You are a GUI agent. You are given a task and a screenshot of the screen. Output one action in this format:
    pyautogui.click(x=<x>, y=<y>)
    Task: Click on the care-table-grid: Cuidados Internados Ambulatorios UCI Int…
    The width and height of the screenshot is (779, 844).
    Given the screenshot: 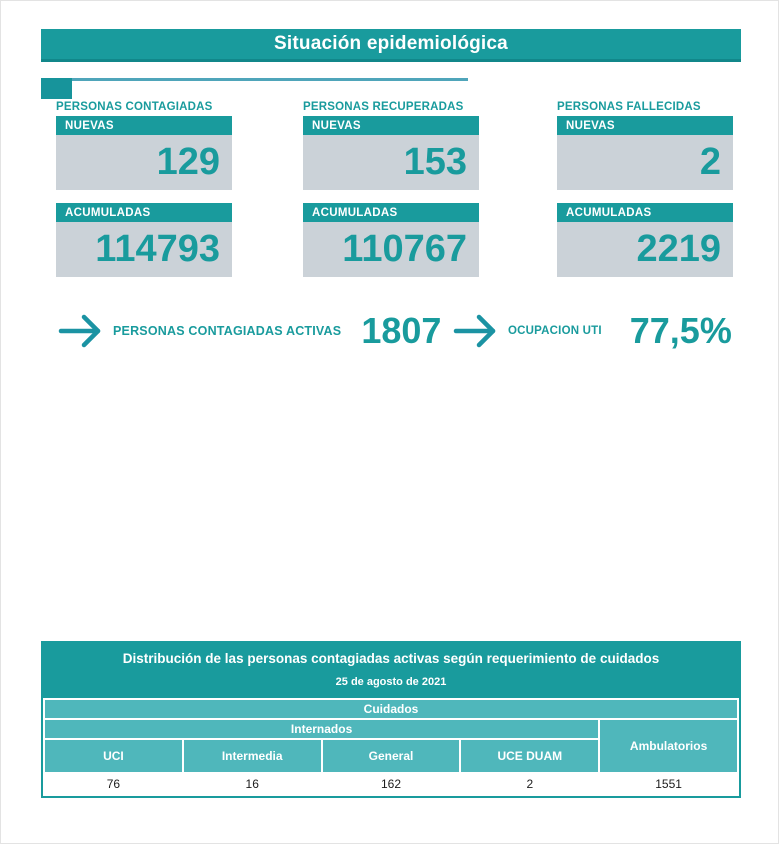 What is the action you would take?
    pyautogui.click(x=390, y=747)
    